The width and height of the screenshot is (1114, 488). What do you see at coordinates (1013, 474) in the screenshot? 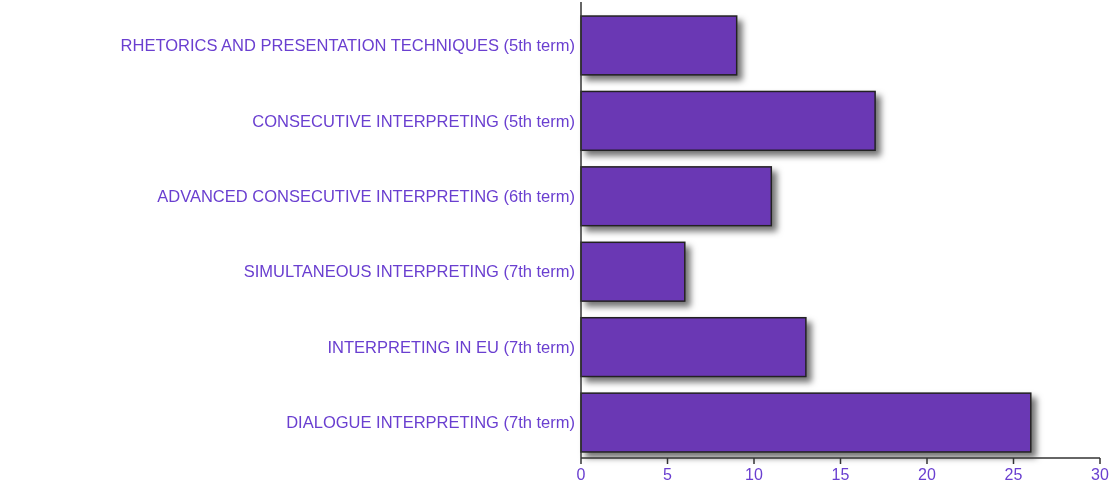
I see `x-tick-label: 25` at bounding box center [1013, 474].